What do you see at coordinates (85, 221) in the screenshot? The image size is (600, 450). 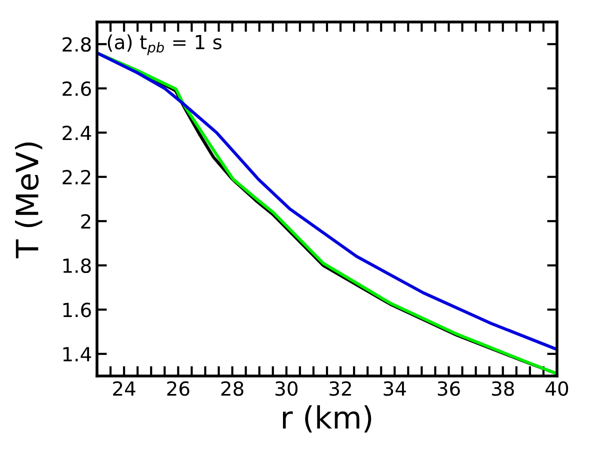 I see `y-tick-label: 2` at bounding box center [85, 221].